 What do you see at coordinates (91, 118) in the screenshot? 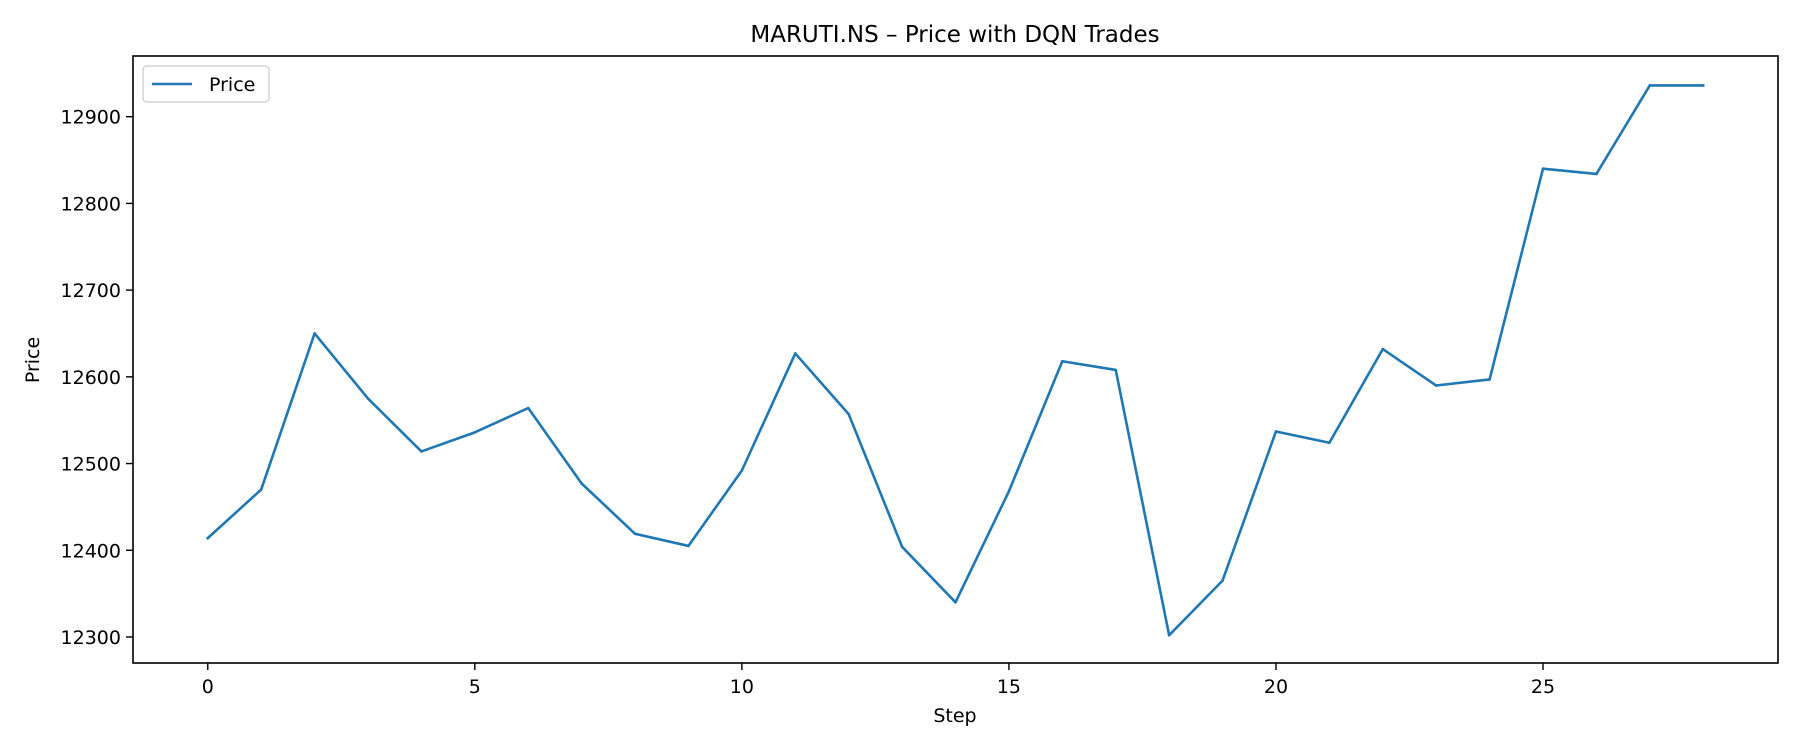
I see `y-tick-label: 12900` at bounding box center [91, 118].